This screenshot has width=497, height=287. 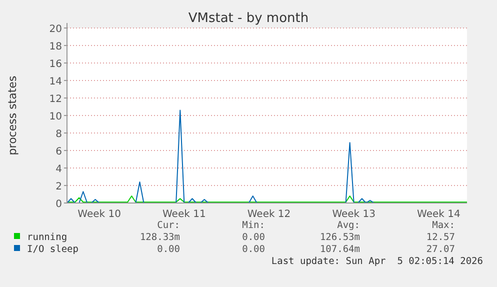 I want to click on x-tick-label: Week 11, so click(x=184, y=214).